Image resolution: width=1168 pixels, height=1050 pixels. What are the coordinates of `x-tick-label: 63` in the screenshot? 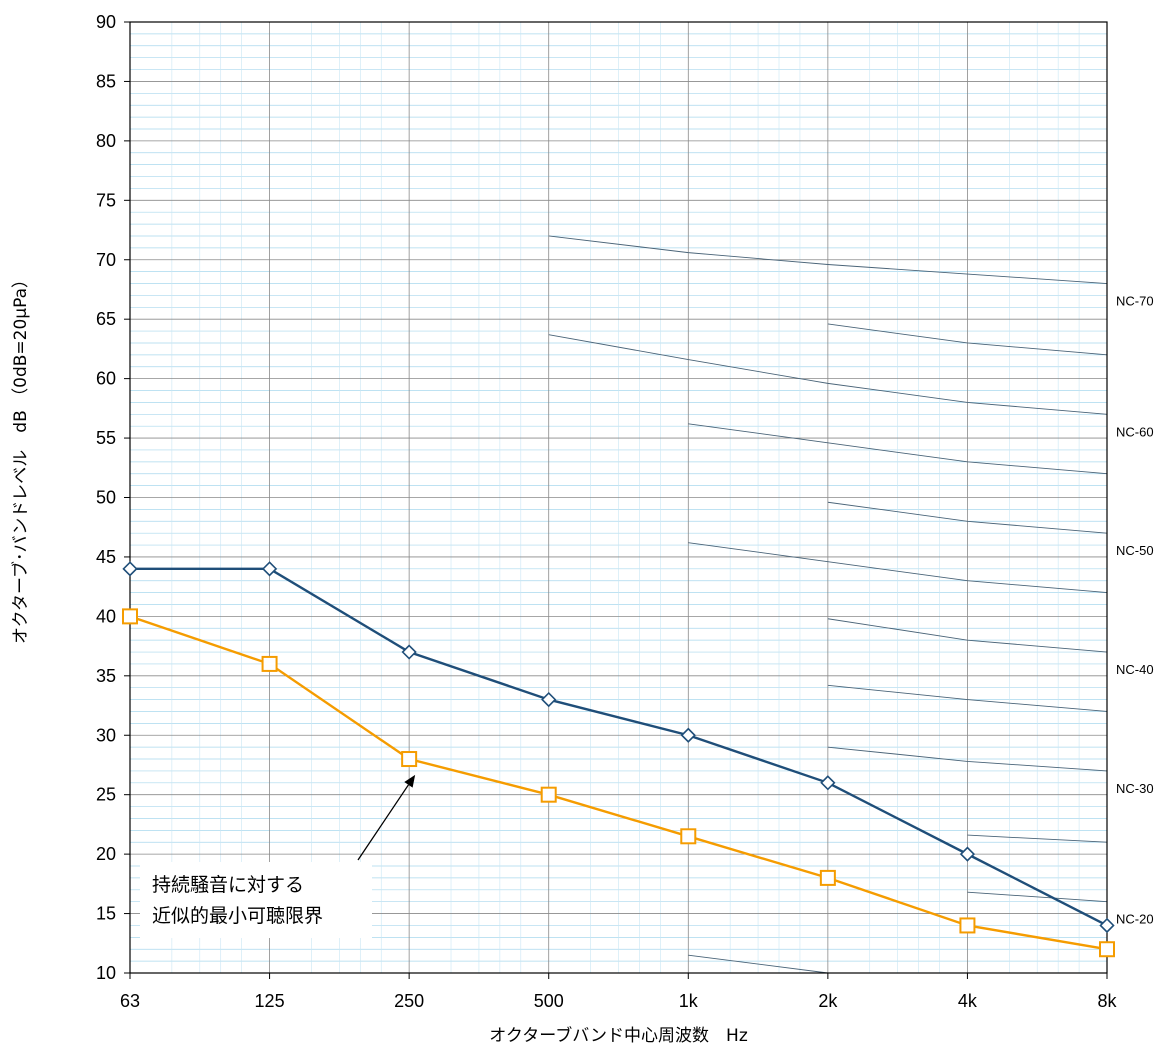 It's located at (130, 1001).